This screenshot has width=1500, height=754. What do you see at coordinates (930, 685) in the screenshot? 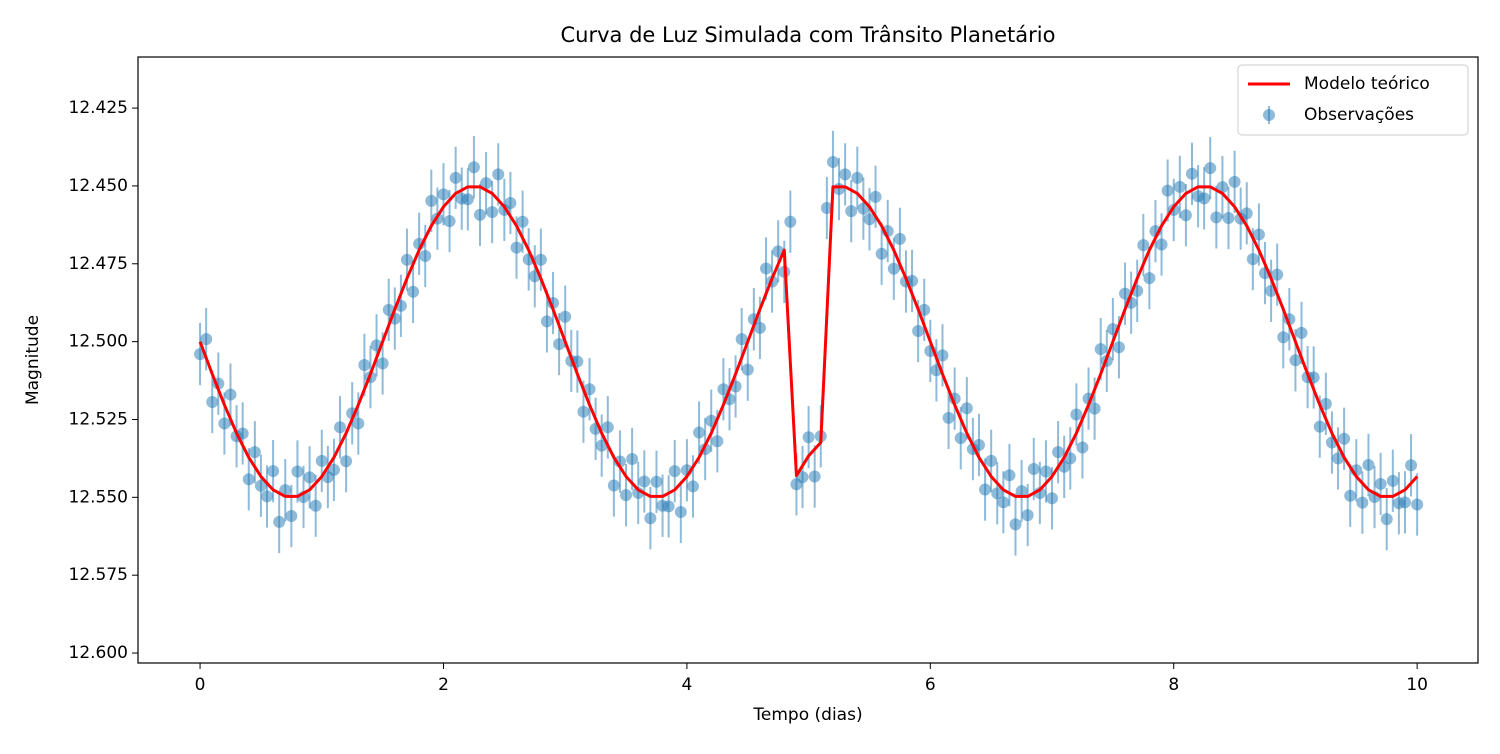
I see `x-tick-label: 6` at bounding box center [930, 685].